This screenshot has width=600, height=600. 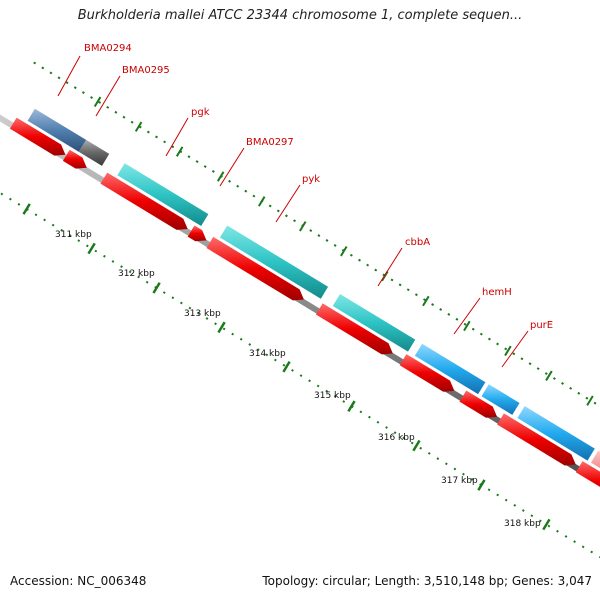 What do you see at coordinates (459, 481) in the screenshot?
I see `kbp-label: 317 kbp` at bounding box center [459, 481].